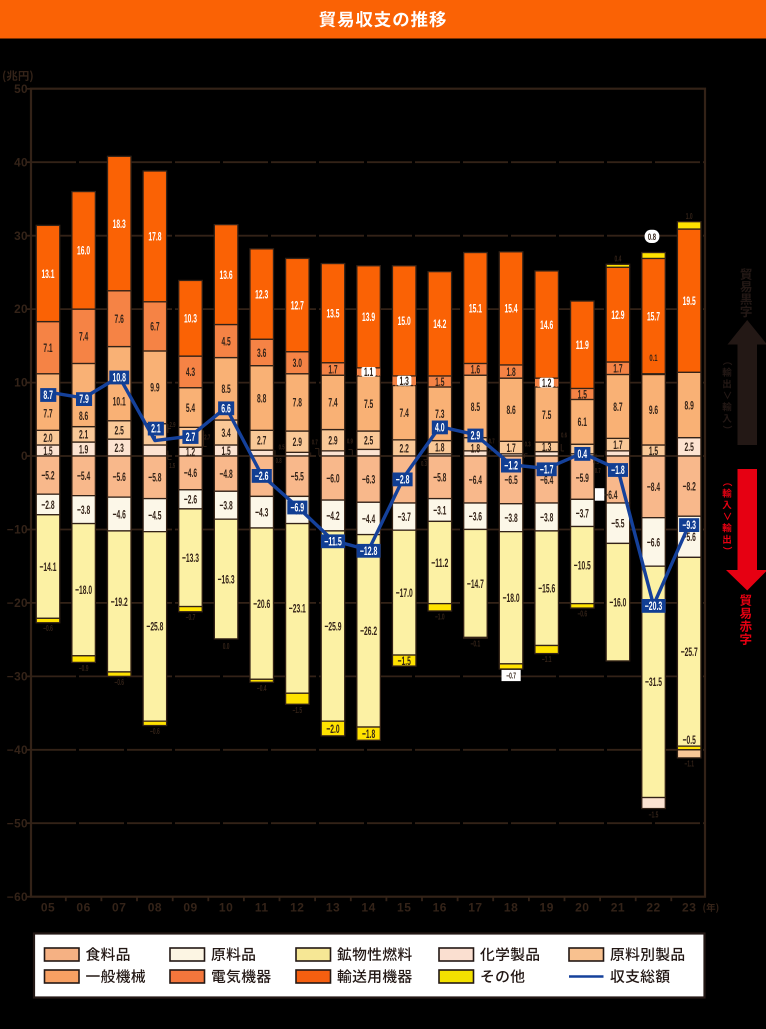 The image size is (766, 1029). I want to click on svg-text: −25.7, so click(689, 652).